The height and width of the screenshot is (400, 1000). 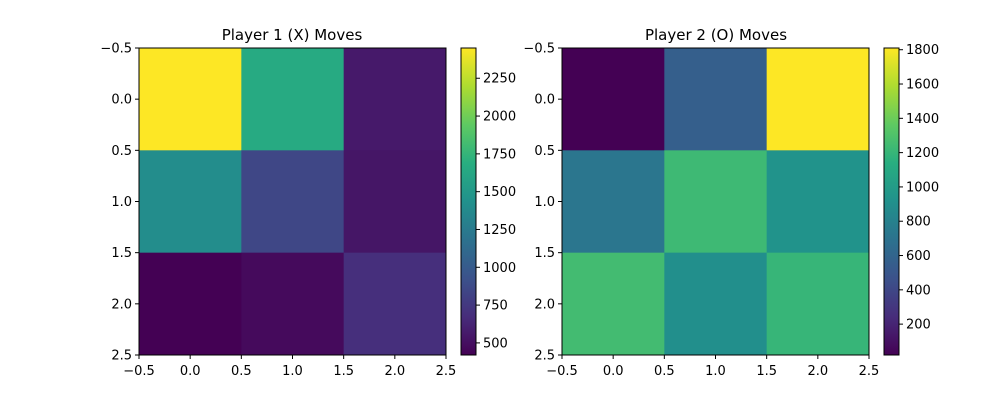 What do you see at coordinates (499, 154) in the screenshot?
I see `colorbar-tick-label: 1750` at bounding box center [499, 154].